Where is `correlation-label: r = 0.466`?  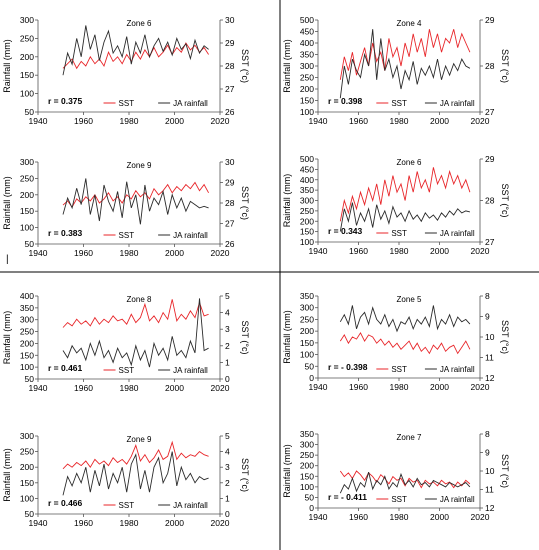
correlation-label: r = 0.466 is located at coordinates (65, 503).